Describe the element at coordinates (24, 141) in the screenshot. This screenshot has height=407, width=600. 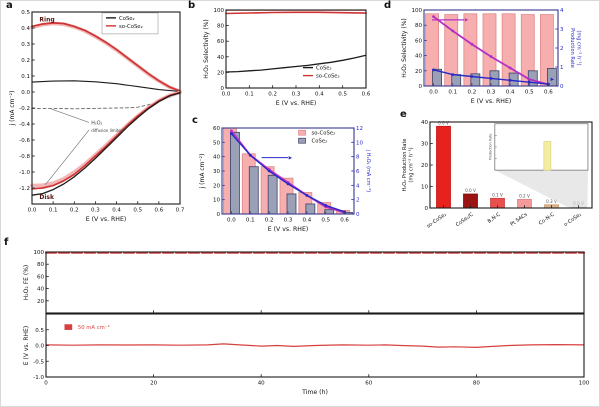
I see `svg-text: -0.6` at that location.